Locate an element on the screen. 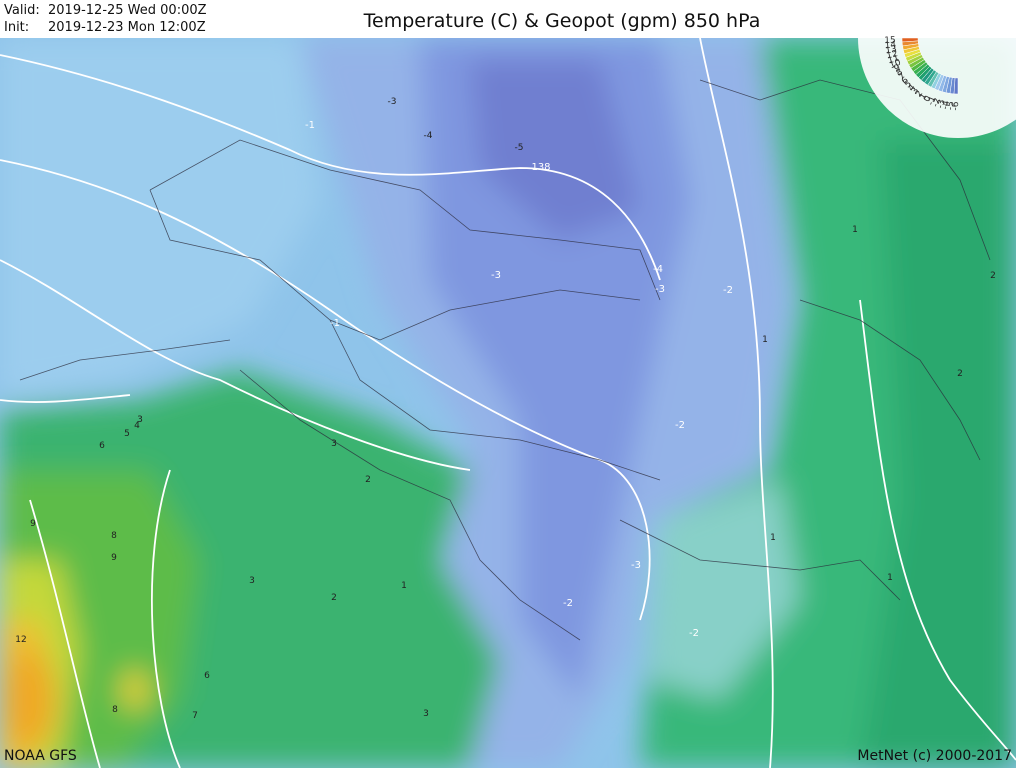 The height and width of the screenshot is (768, 1016). header-bar is located at coordinates (508, 19).